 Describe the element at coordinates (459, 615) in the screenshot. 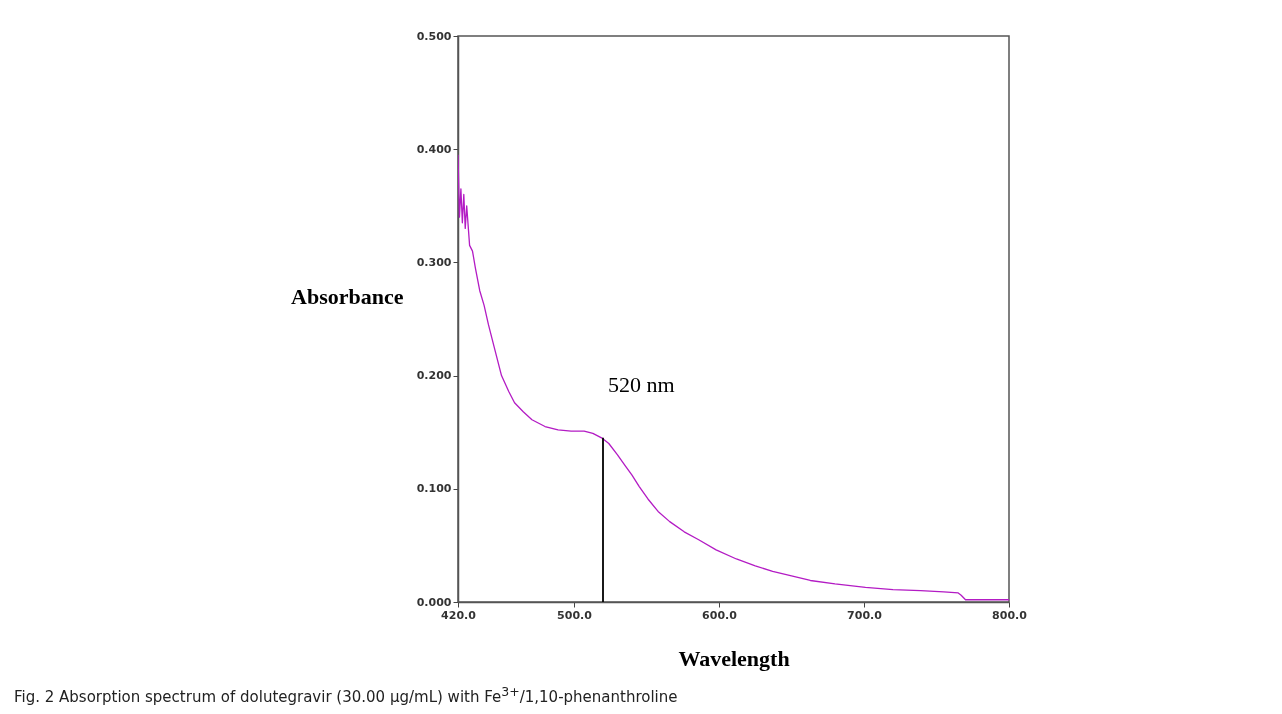

I see `x-tick-label: 420.0` at that location.